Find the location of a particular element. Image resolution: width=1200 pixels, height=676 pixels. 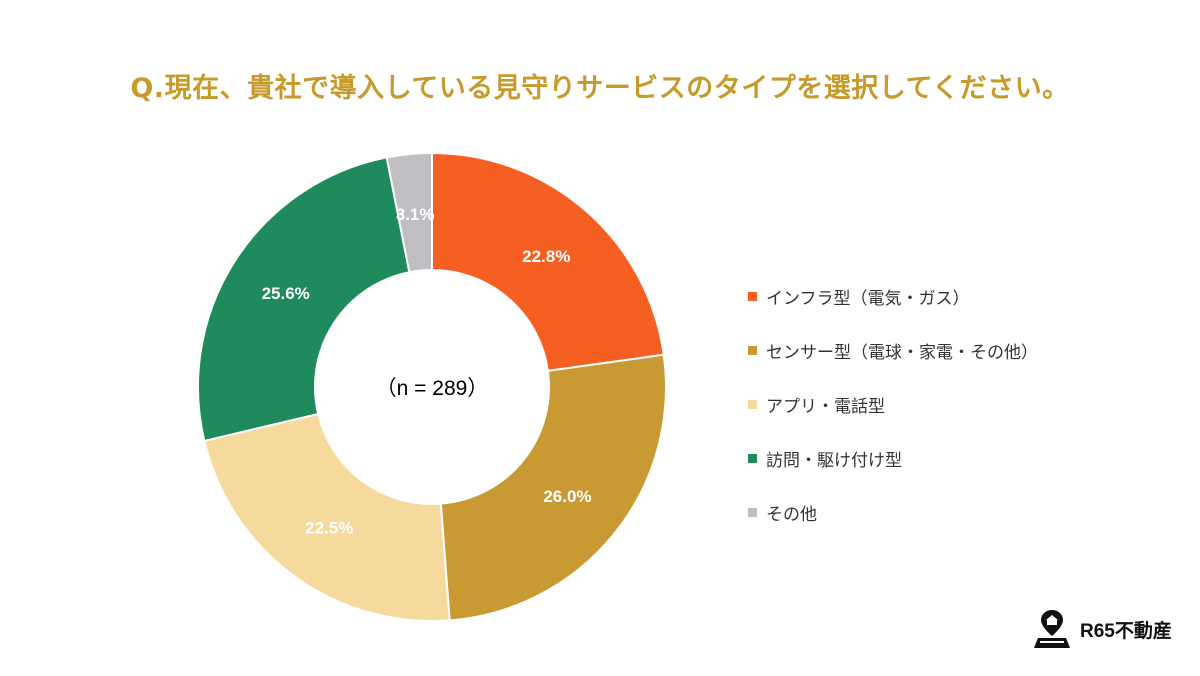

chart-title: Q.現在、貴社で導入している見守りサービスのタイプを選択してください。 is located at coordinates (600, 88).